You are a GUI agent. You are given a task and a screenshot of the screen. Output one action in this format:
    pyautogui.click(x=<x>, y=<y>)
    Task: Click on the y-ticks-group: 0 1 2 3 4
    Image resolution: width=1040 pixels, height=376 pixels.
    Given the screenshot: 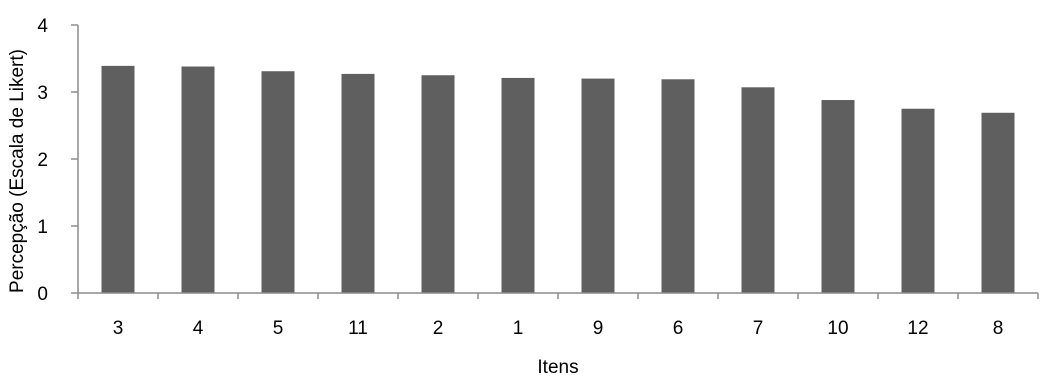 What is the action you would take?
    pyautogui.click(x=57, y=160)
    